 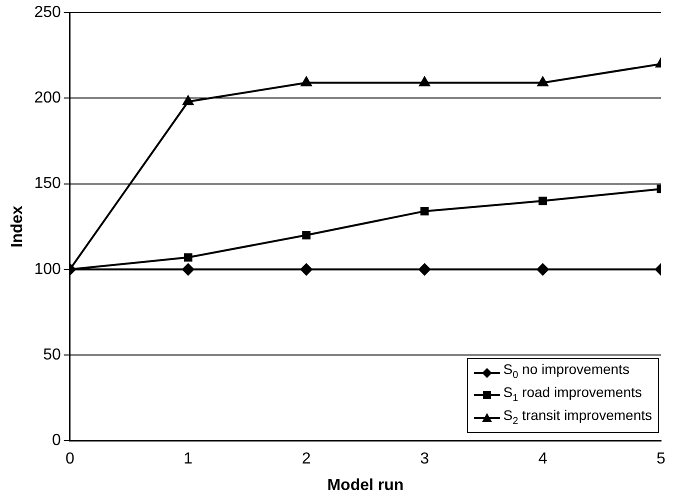 What do you see at coordinates (566, 372) in the screenshot?
I see `legend-label: S$_{0}$ no improvements` at bounding box center [566, 372].